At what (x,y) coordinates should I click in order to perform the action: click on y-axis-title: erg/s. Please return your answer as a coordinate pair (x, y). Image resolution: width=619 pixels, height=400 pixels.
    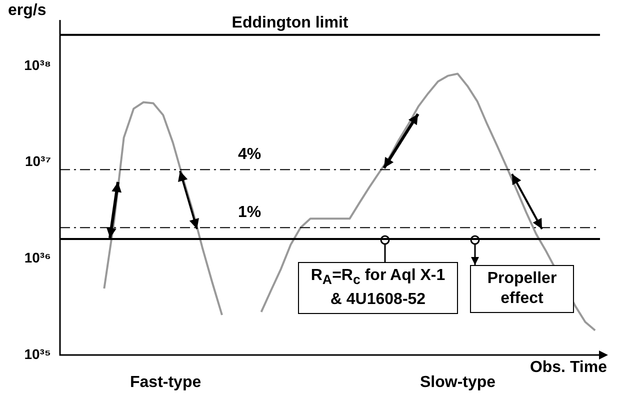
    Looking at the image, I should click on (27, 11).